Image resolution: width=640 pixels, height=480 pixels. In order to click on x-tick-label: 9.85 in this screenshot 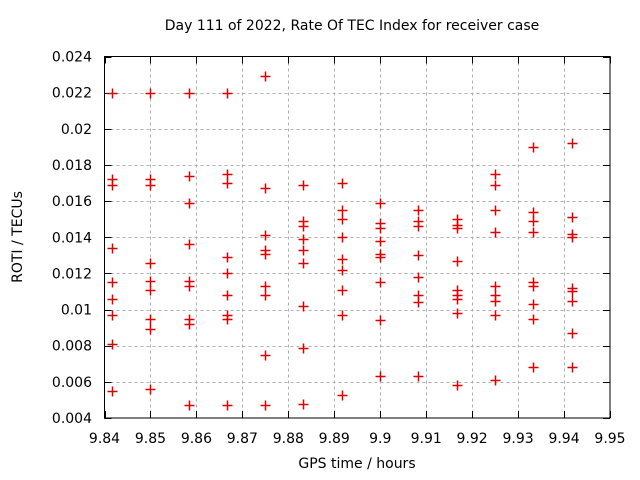, I will do `click(150, 439)`.